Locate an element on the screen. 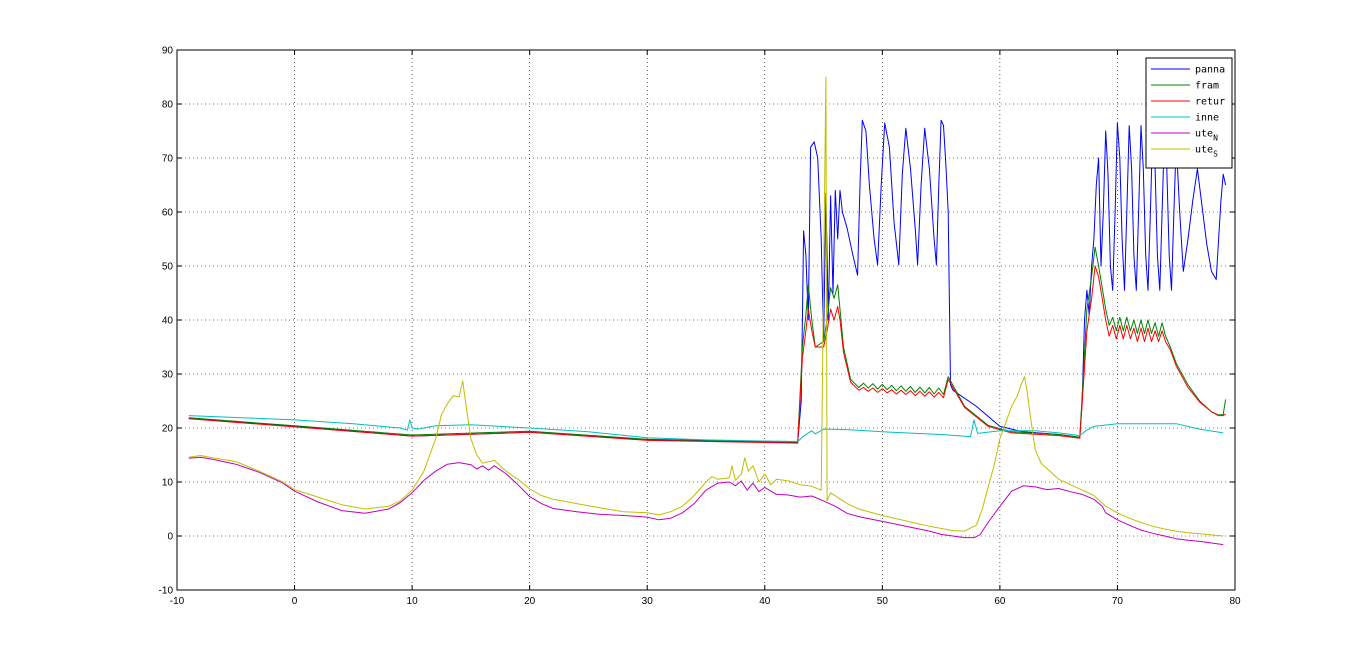  legend-box is located at coordinates (1189, 113).